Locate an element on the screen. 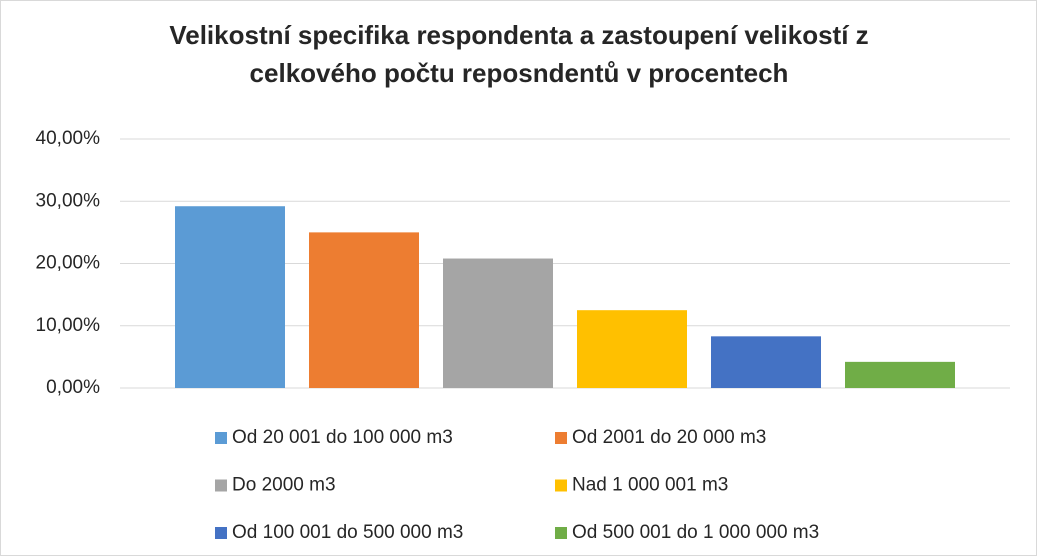 The height and width of the screenshot is (557, 1038). legend-label: Od 2001 do 20 000 m3 is located at coordinates (669, 437).